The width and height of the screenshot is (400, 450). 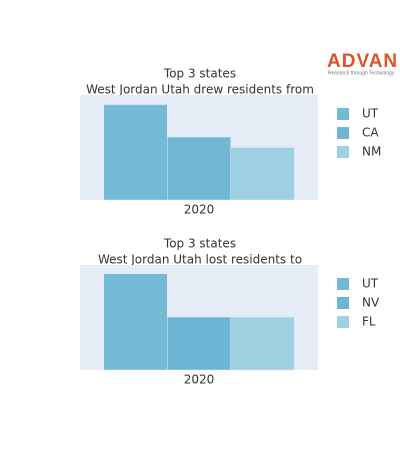 What do you see at coordinates (200, 260) in the screenshot?
I see `chart-subtitle: West Jordan Utah lost residents to` at bounding box center [200, 260].